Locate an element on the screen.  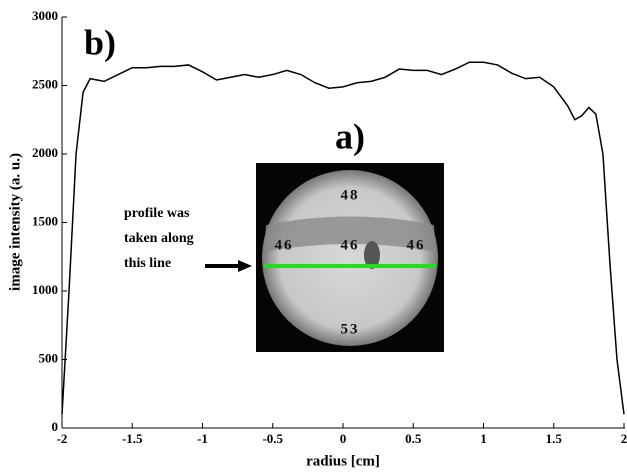
x-tick-label: -0.5 is located at coordinates (272, 438).